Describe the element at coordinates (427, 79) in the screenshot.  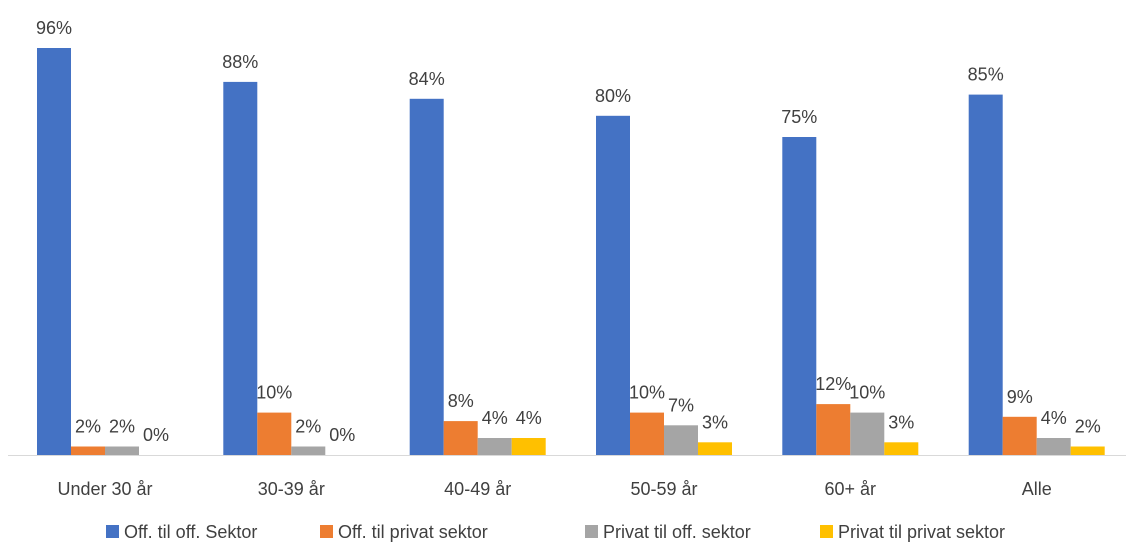
I see `data-label-1-3: 84%` at that location.